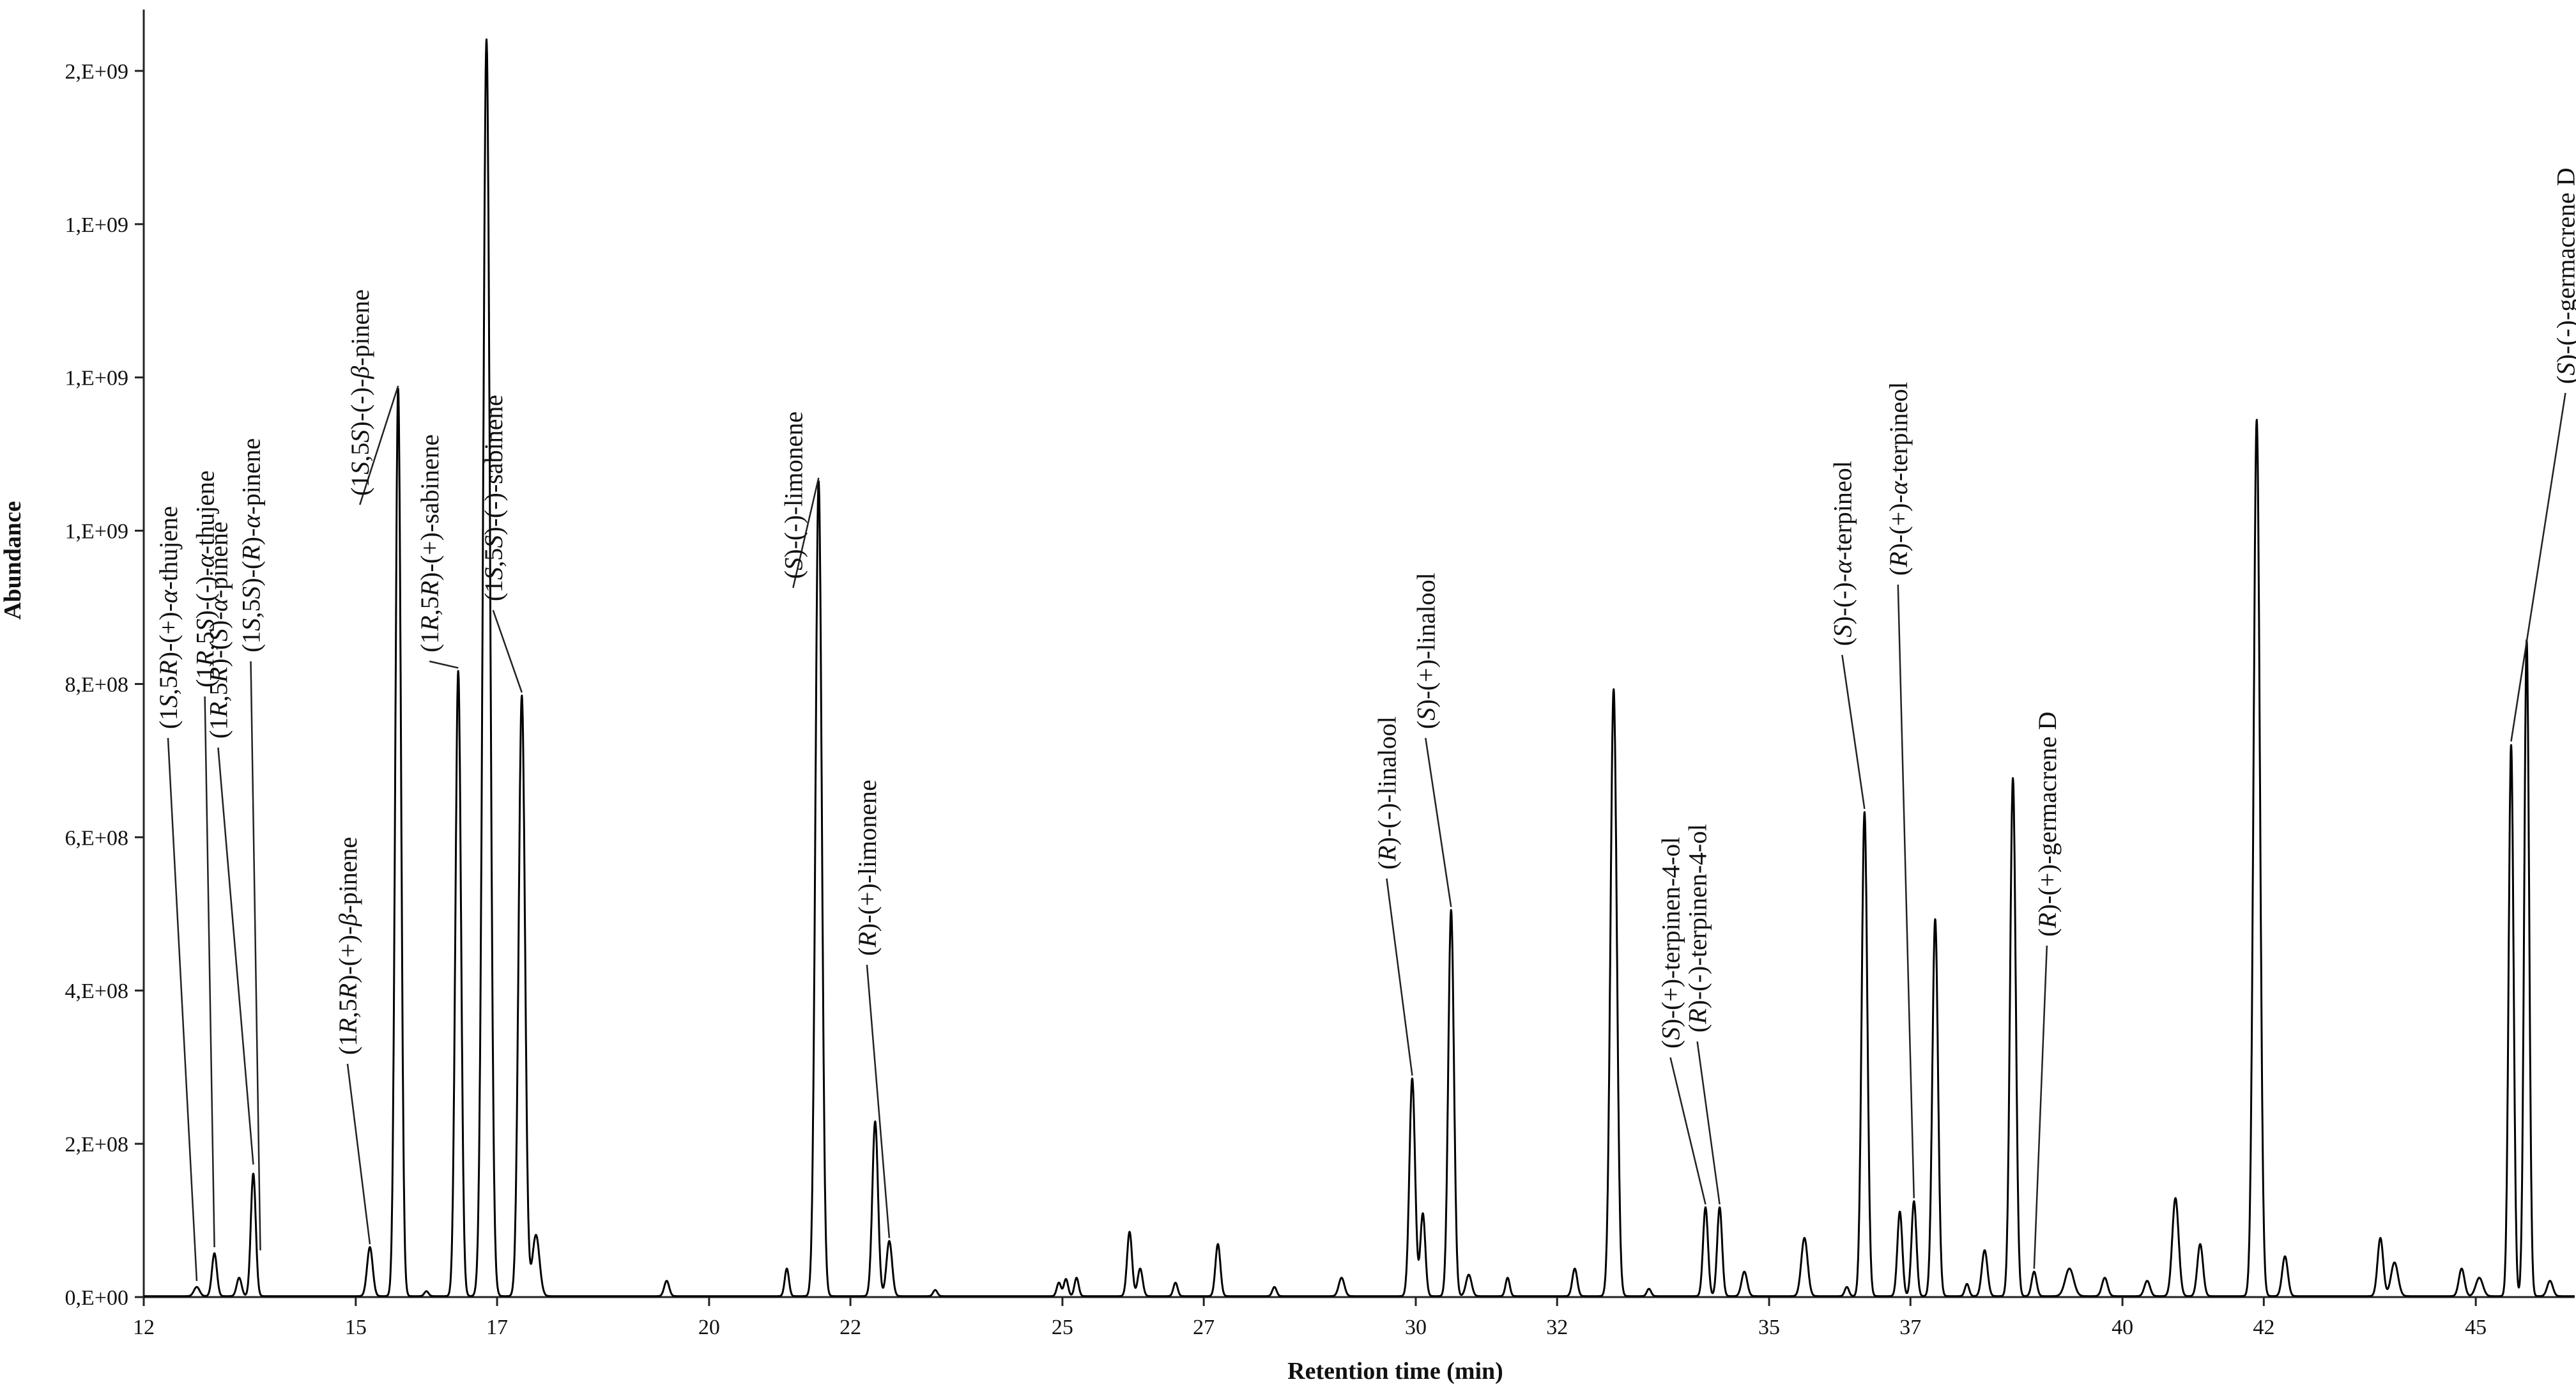 Image resolution: width=2576 pixels, height=1391 pixels. What do you see at coordinates (1697, 928) in the screenshot?
I see `peak-label: (R)-(-)-terpinen-4-ol` at bounding box center [1697, 928].